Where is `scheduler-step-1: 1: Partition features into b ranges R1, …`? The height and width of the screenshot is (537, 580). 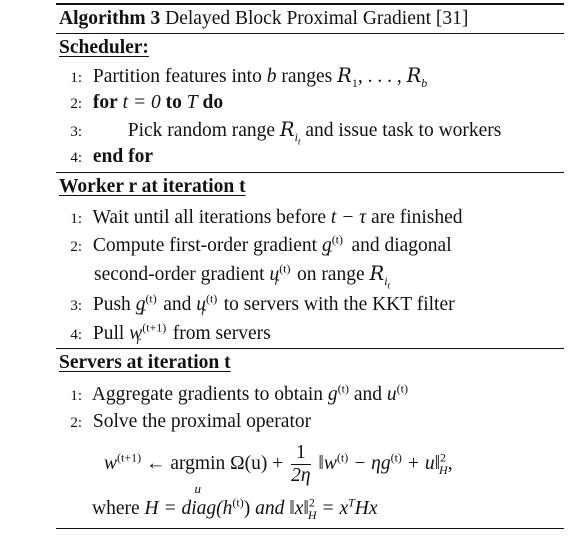 scheduler-step-1: 1: Partition features into b ranges R1, … is located at coordinates (243, 77).